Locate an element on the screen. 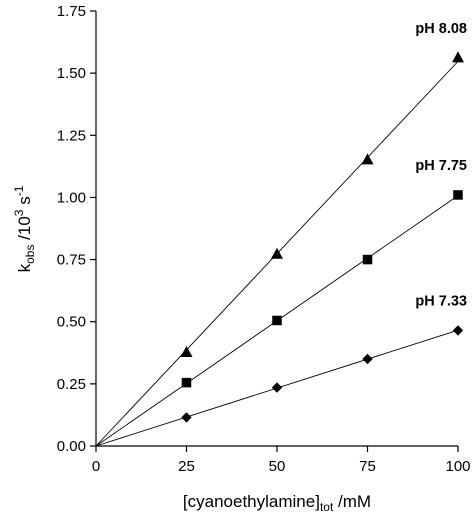 The height and width of the screenshot is (519, 474). x-axis-title: [cyanoethylamine]tot /mM is located at coordinates (277, 503).